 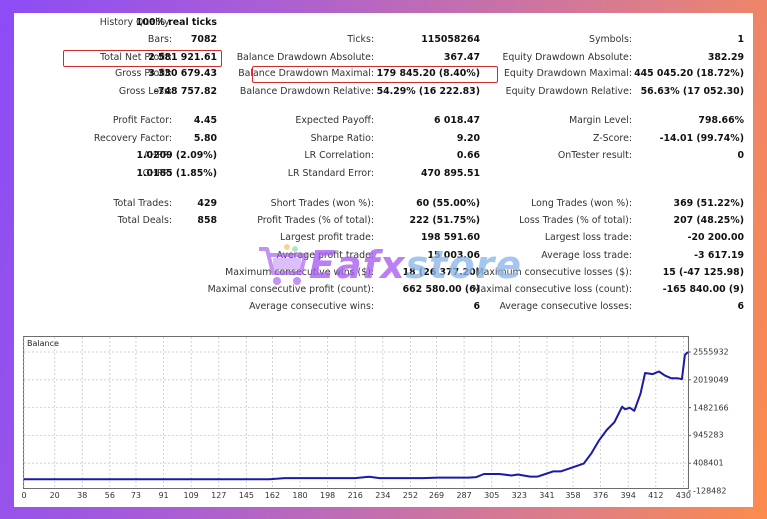 I want to click on report-row: Symbols: 1, so click(x=383, y=40).